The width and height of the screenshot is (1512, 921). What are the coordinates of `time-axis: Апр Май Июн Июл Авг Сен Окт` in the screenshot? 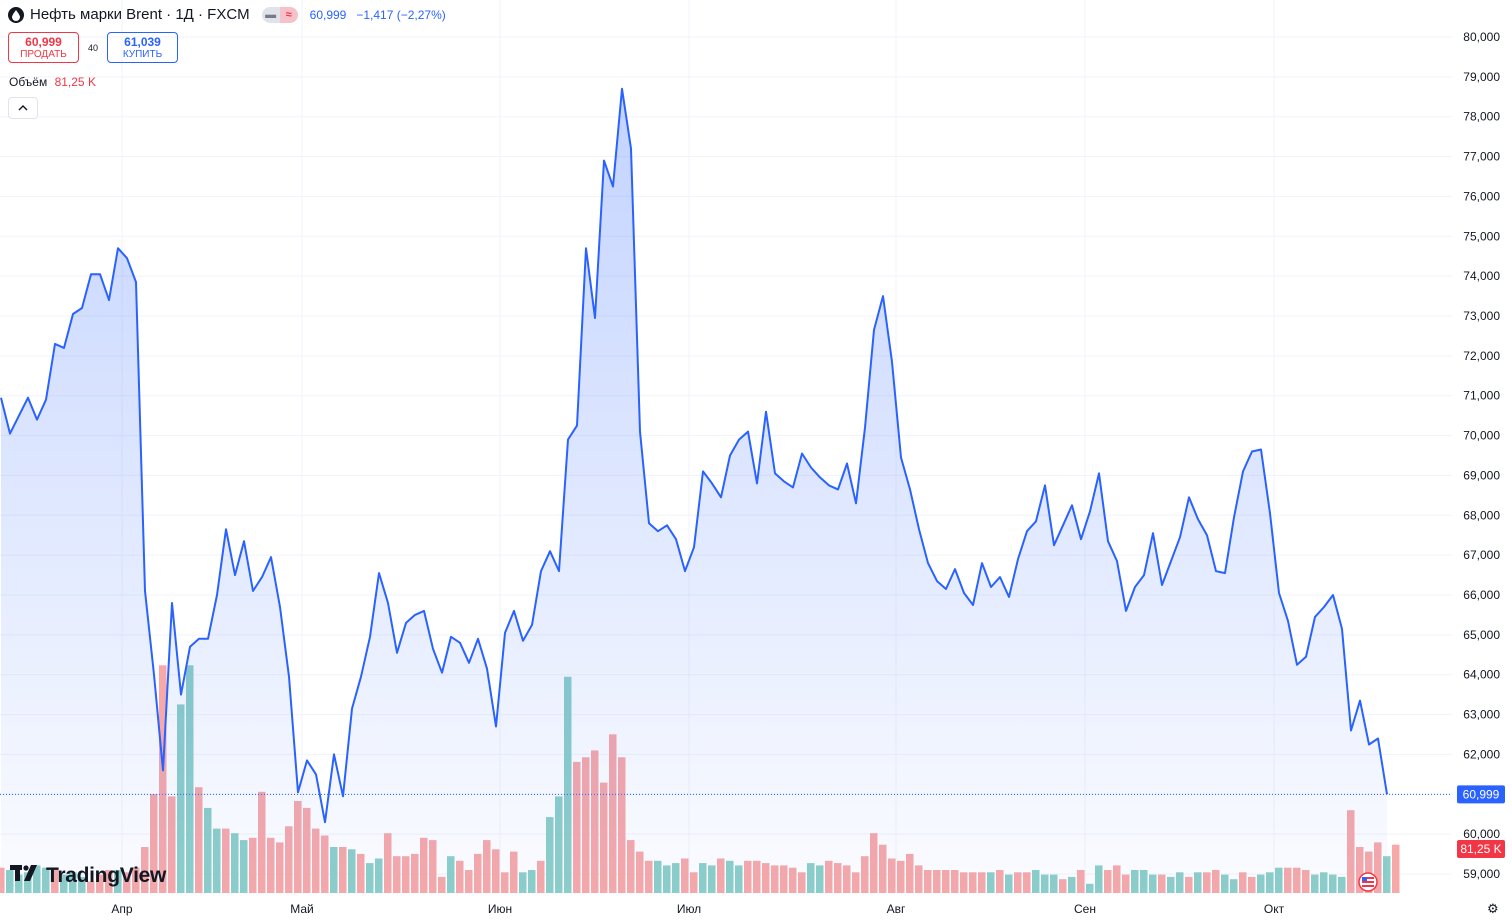 It's located at (697, 909).